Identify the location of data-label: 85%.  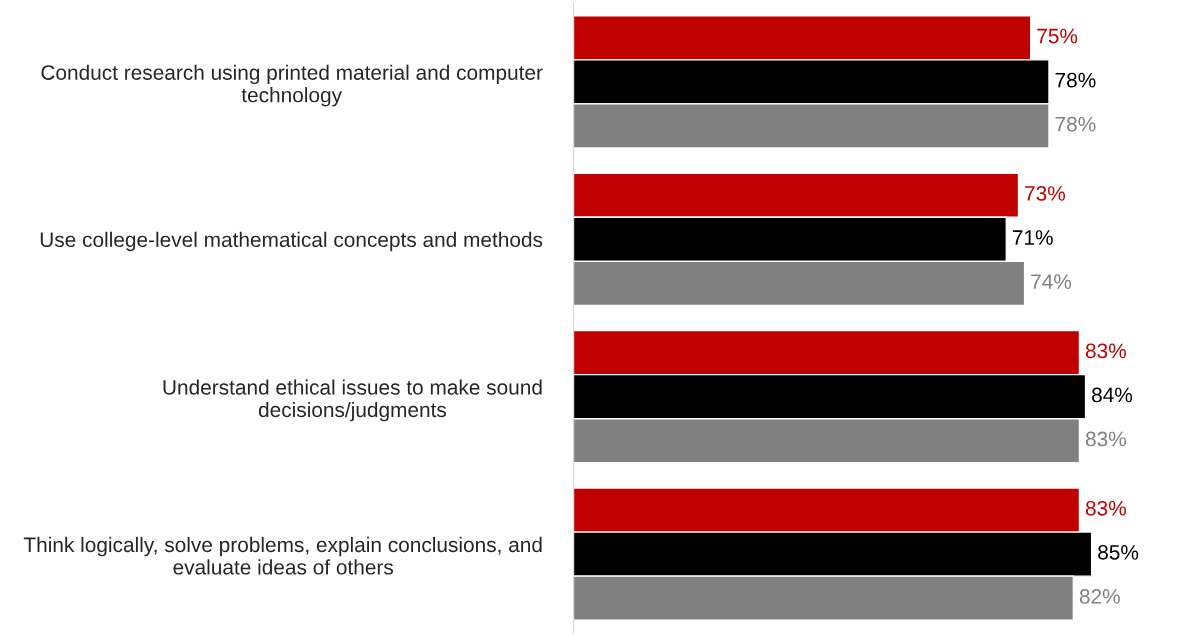
(1118, 552).